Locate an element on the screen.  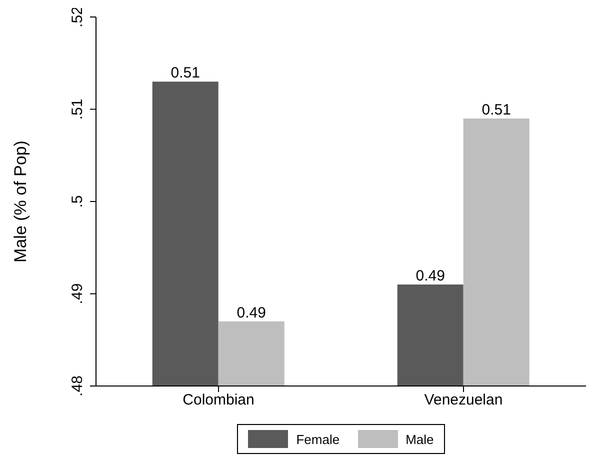
legend-label: Male is located at coordinates (420, 439).